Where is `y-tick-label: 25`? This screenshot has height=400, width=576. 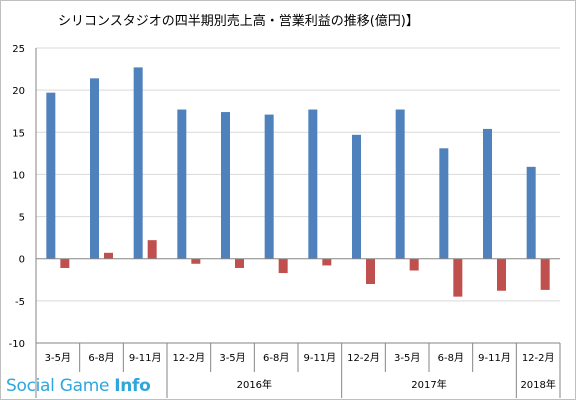
y-tick-label: 25 is located at coordinates (18, 49).